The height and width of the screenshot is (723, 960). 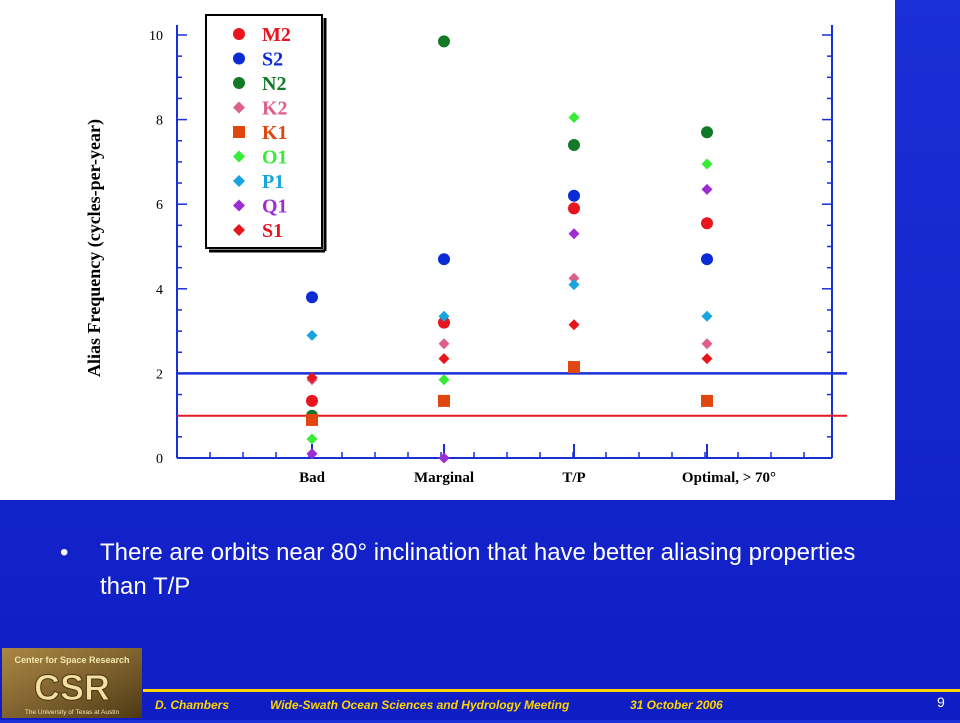 What do you see at coordinates (275, 158) in the screenshot?
I see `legend-label-o1: O1` at bounding box center [275, 158].